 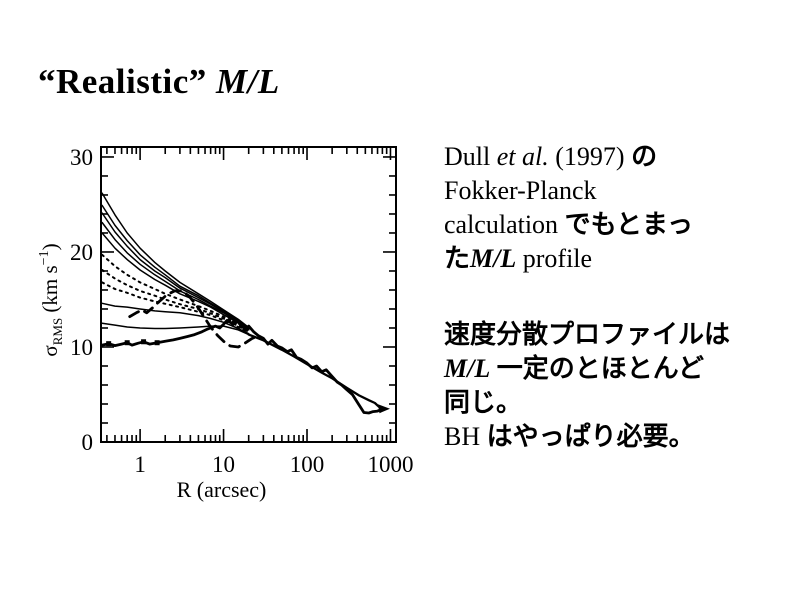 I want to click on y-tick-label: 10, so click(x=81, y=347).